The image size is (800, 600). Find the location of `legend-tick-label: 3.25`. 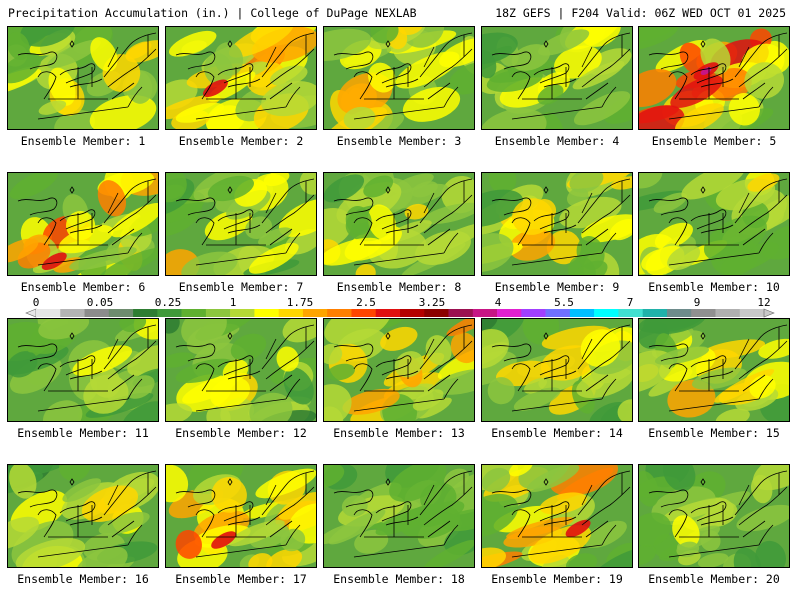

legend-tick-label: 3.25 is located at coordinates (432, 302).